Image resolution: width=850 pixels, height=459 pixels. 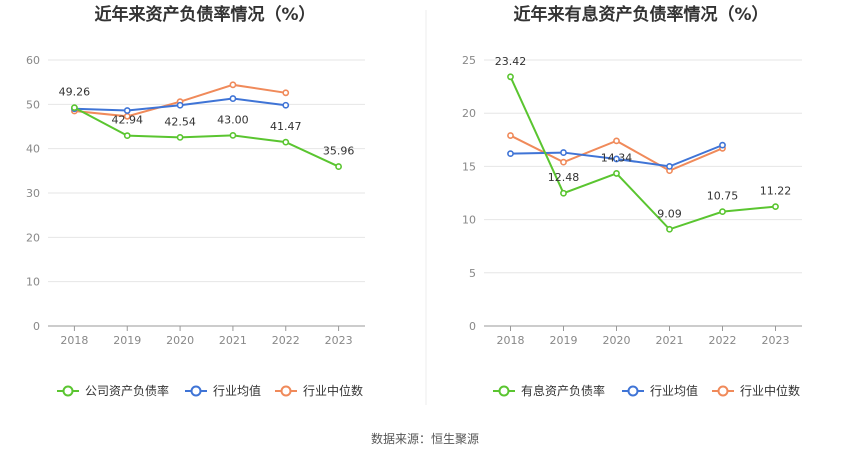 I want to click on y-tick-label: 30, so click(x=33, y=193).